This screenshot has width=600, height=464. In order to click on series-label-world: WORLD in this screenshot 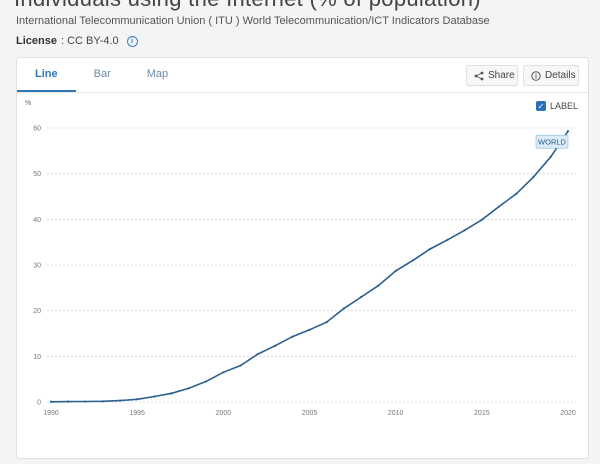, I will do `click(552, 142)`.